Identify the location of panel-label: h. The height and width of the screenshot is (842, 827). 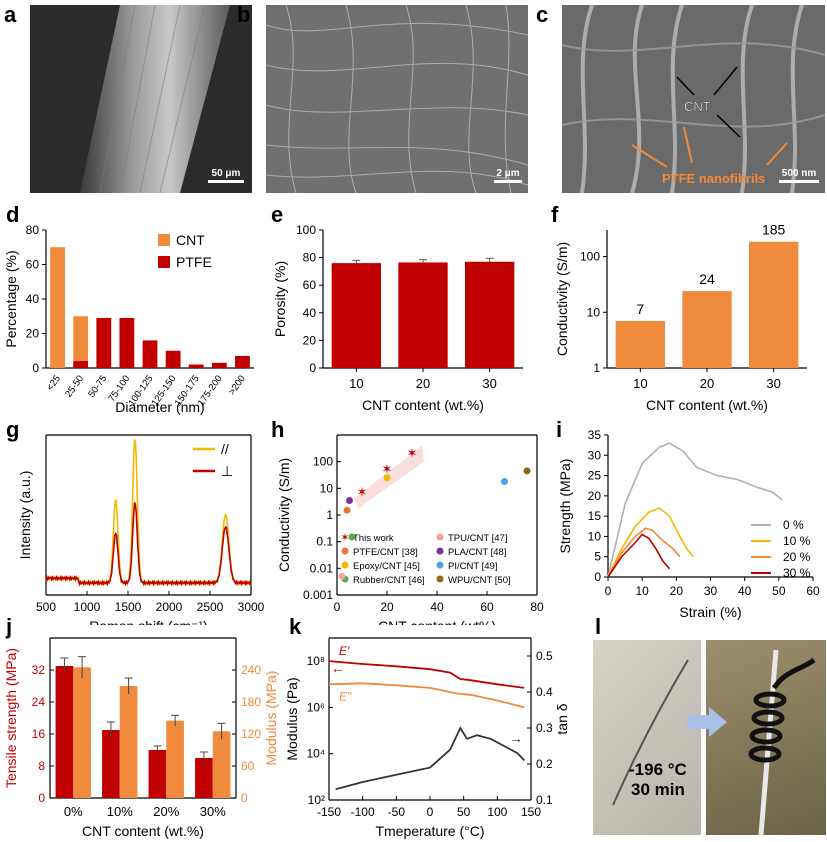
(277, 429).